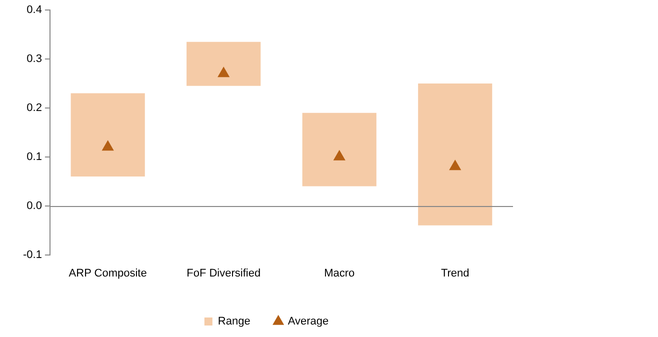  What do you see at coordinates (34, 58) in the screenshot?
I see `y-tick-label: 0.3` at bounding box center [34, 58].